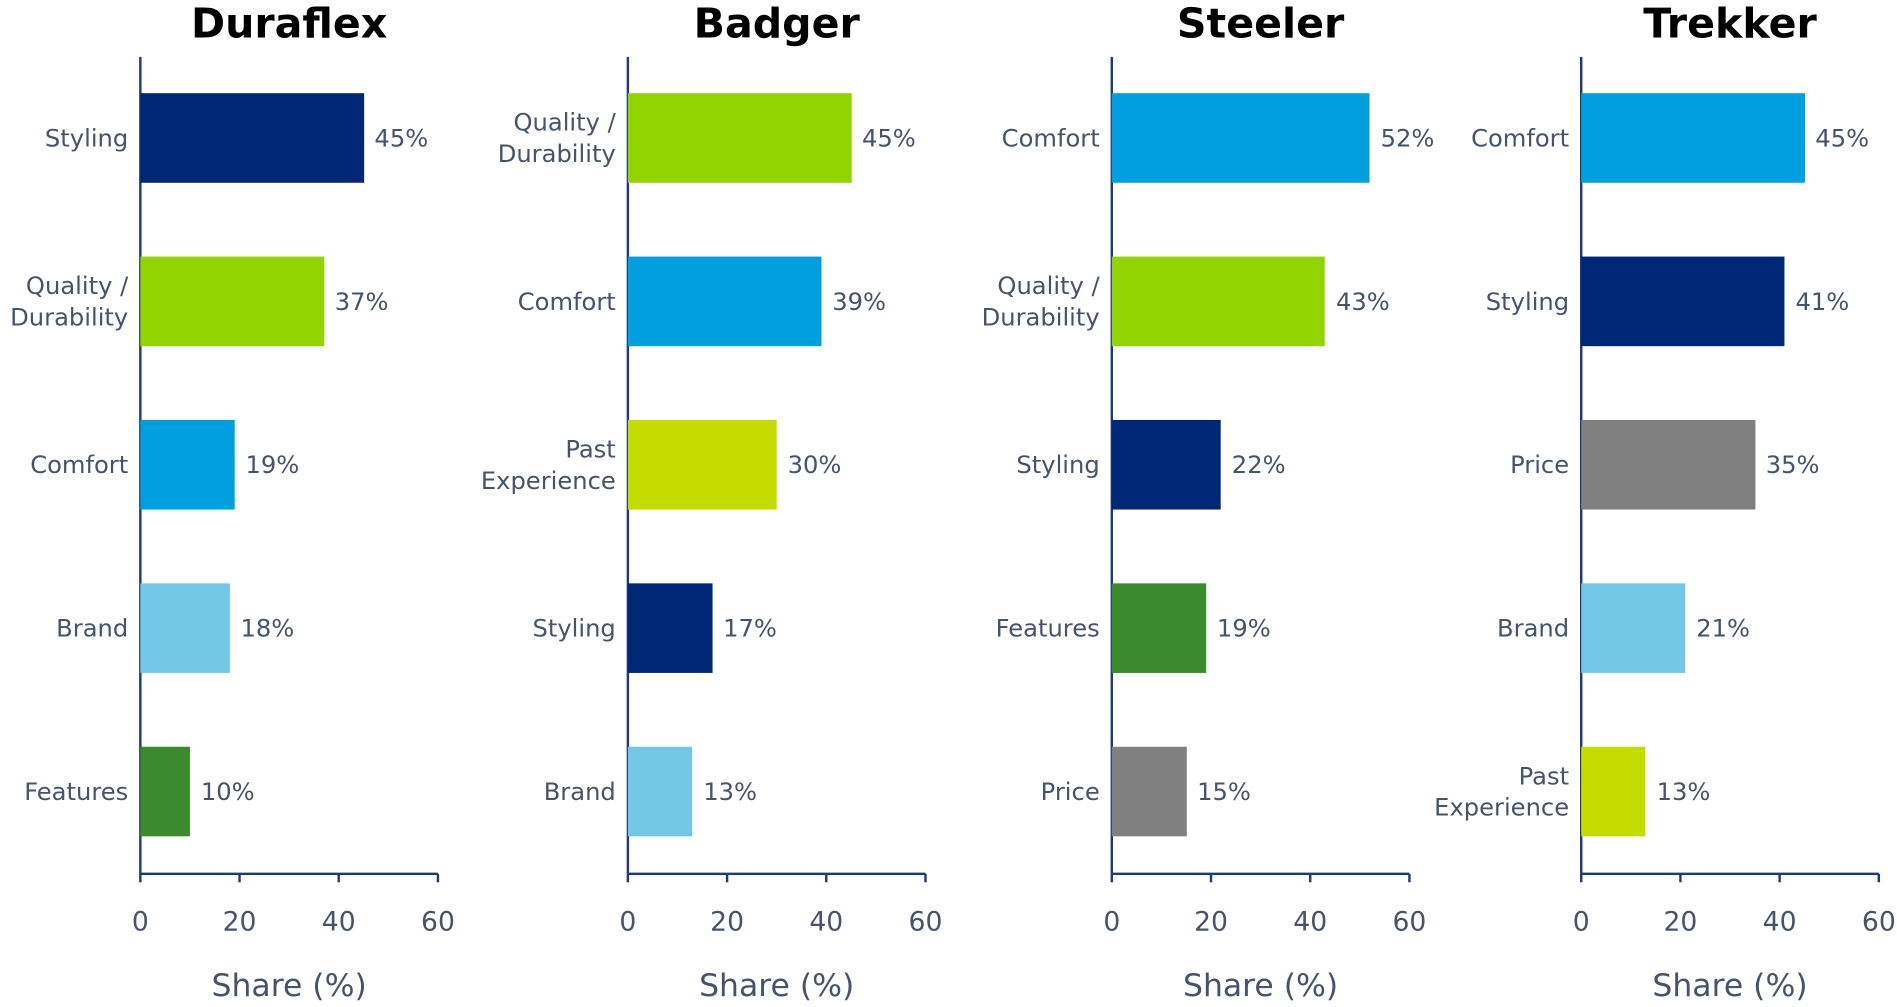 The image size is (1897, 1007). What do you see at coordinates (1070, 792) in the screenshot?
I see `category-label: Price` at bounding box center [1070, 792].